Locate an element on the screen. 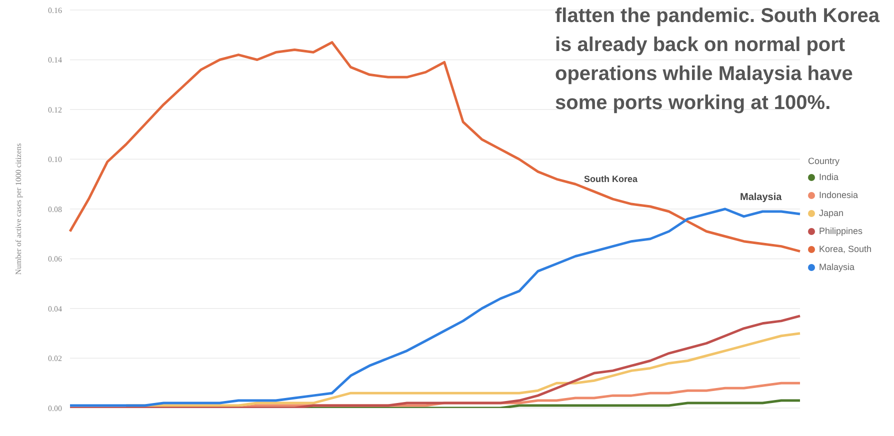 This screenshot has width=894, height=436. y-axis-title: Number of active cases per 1000 citizens is located at coordinates (18, 209).